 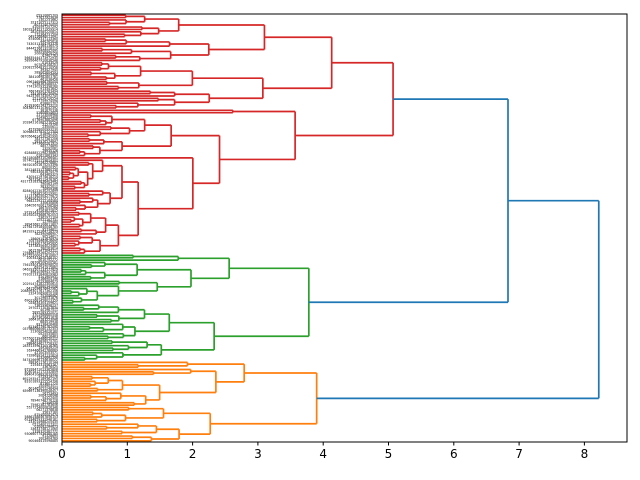 I want to click on leaf-label: 5895289352071, so click(x=45, y=313).